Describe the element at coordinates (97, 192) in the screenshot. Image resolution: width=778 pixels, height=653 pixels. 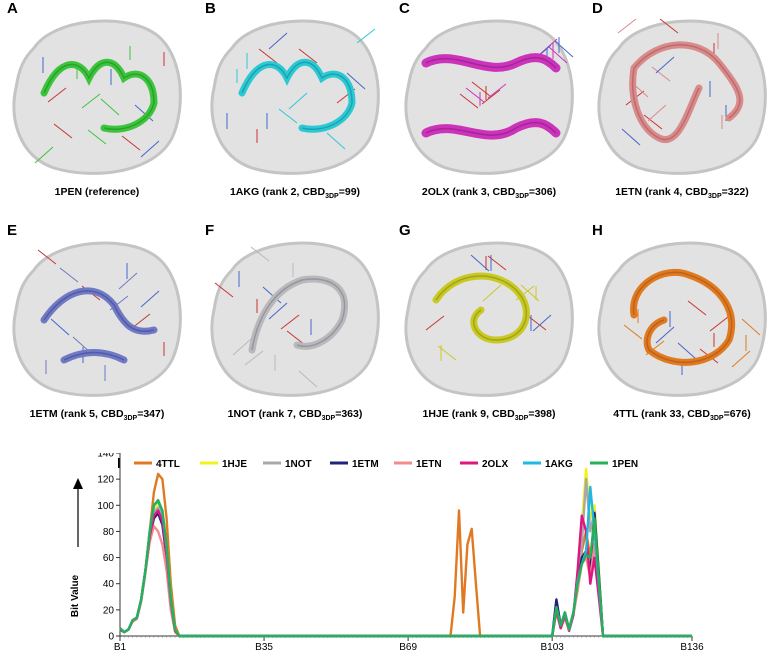
I see `caption-1pen: 1PEN (reference)` at that location.